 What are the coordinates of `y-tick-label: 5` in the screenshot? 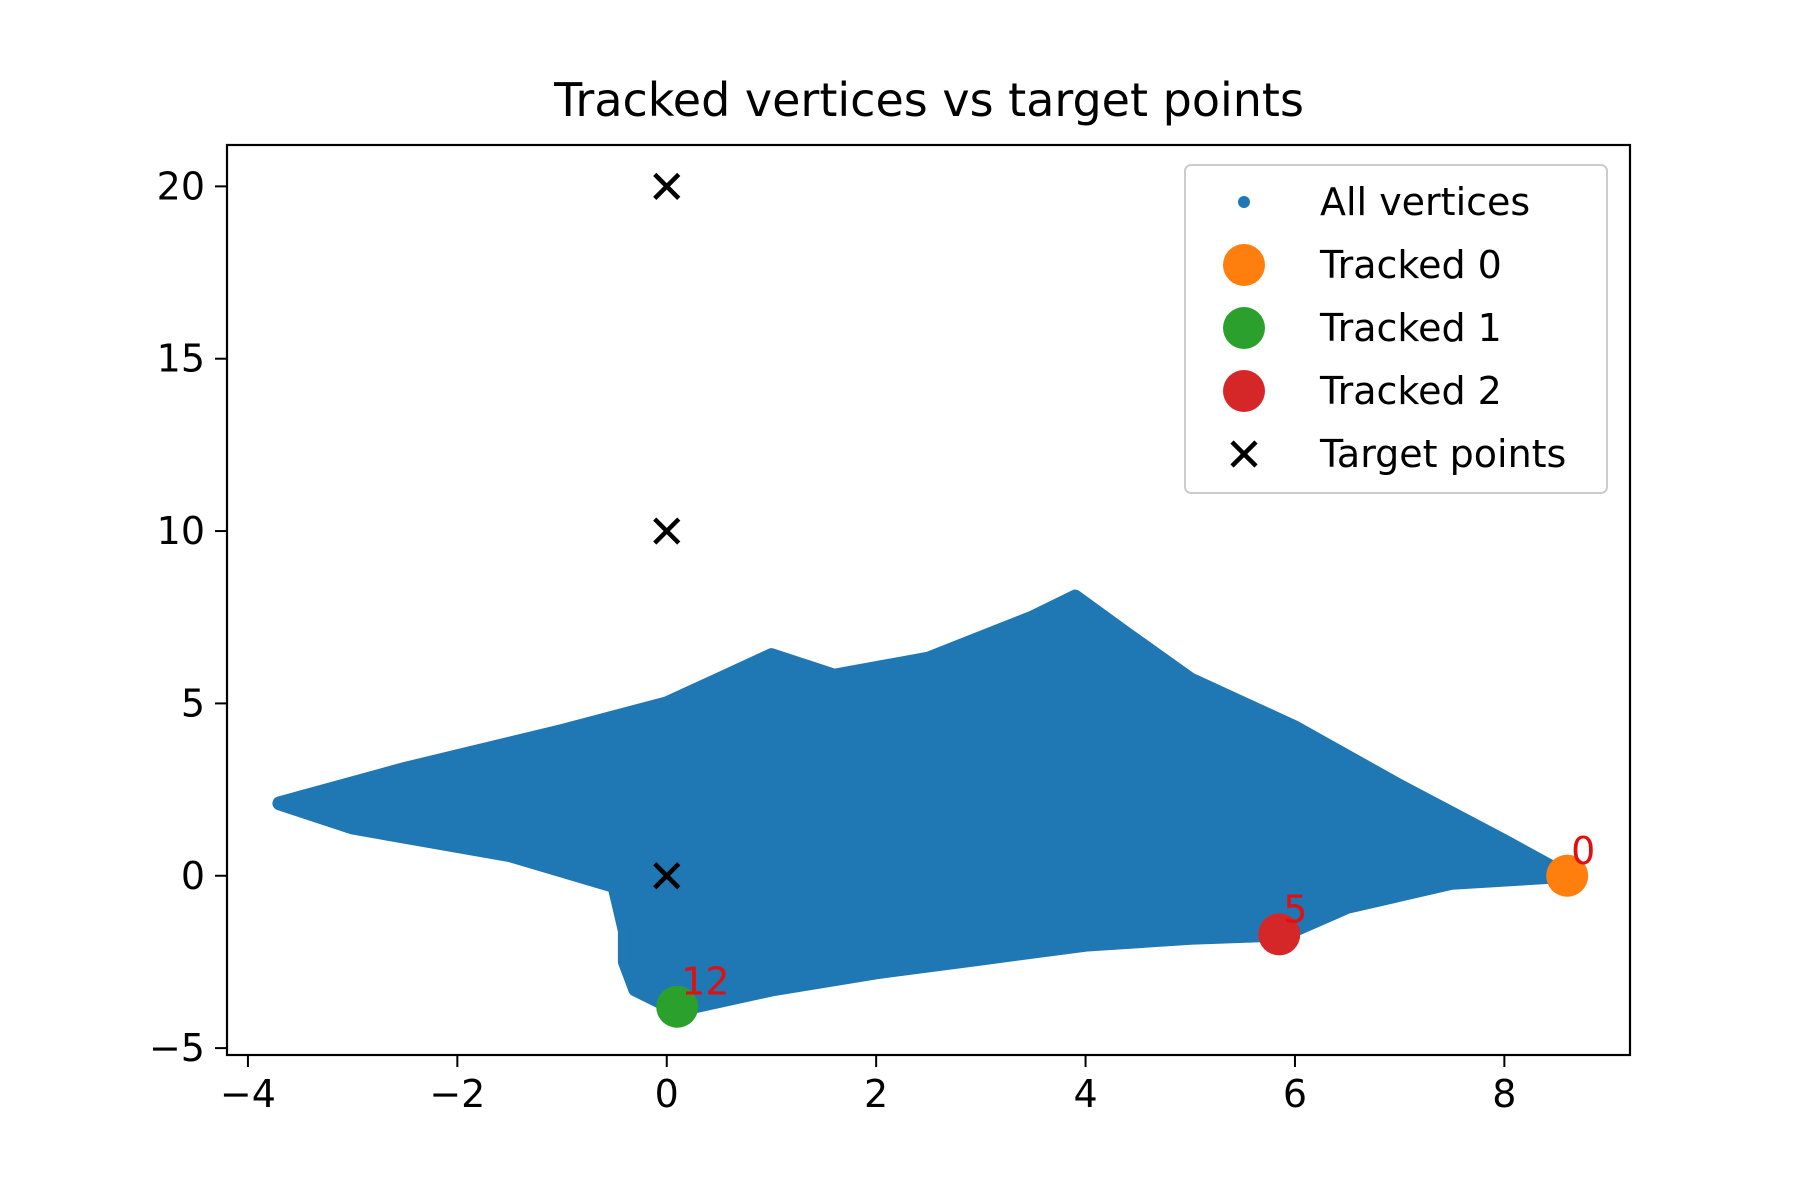 It's located at (193, 703).